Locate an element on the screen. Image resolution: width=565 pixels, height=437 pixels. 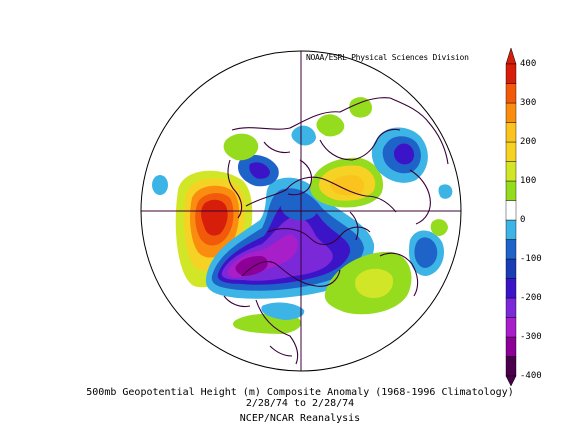
anomaly-top-green-right is located at coordinates (360, 107).